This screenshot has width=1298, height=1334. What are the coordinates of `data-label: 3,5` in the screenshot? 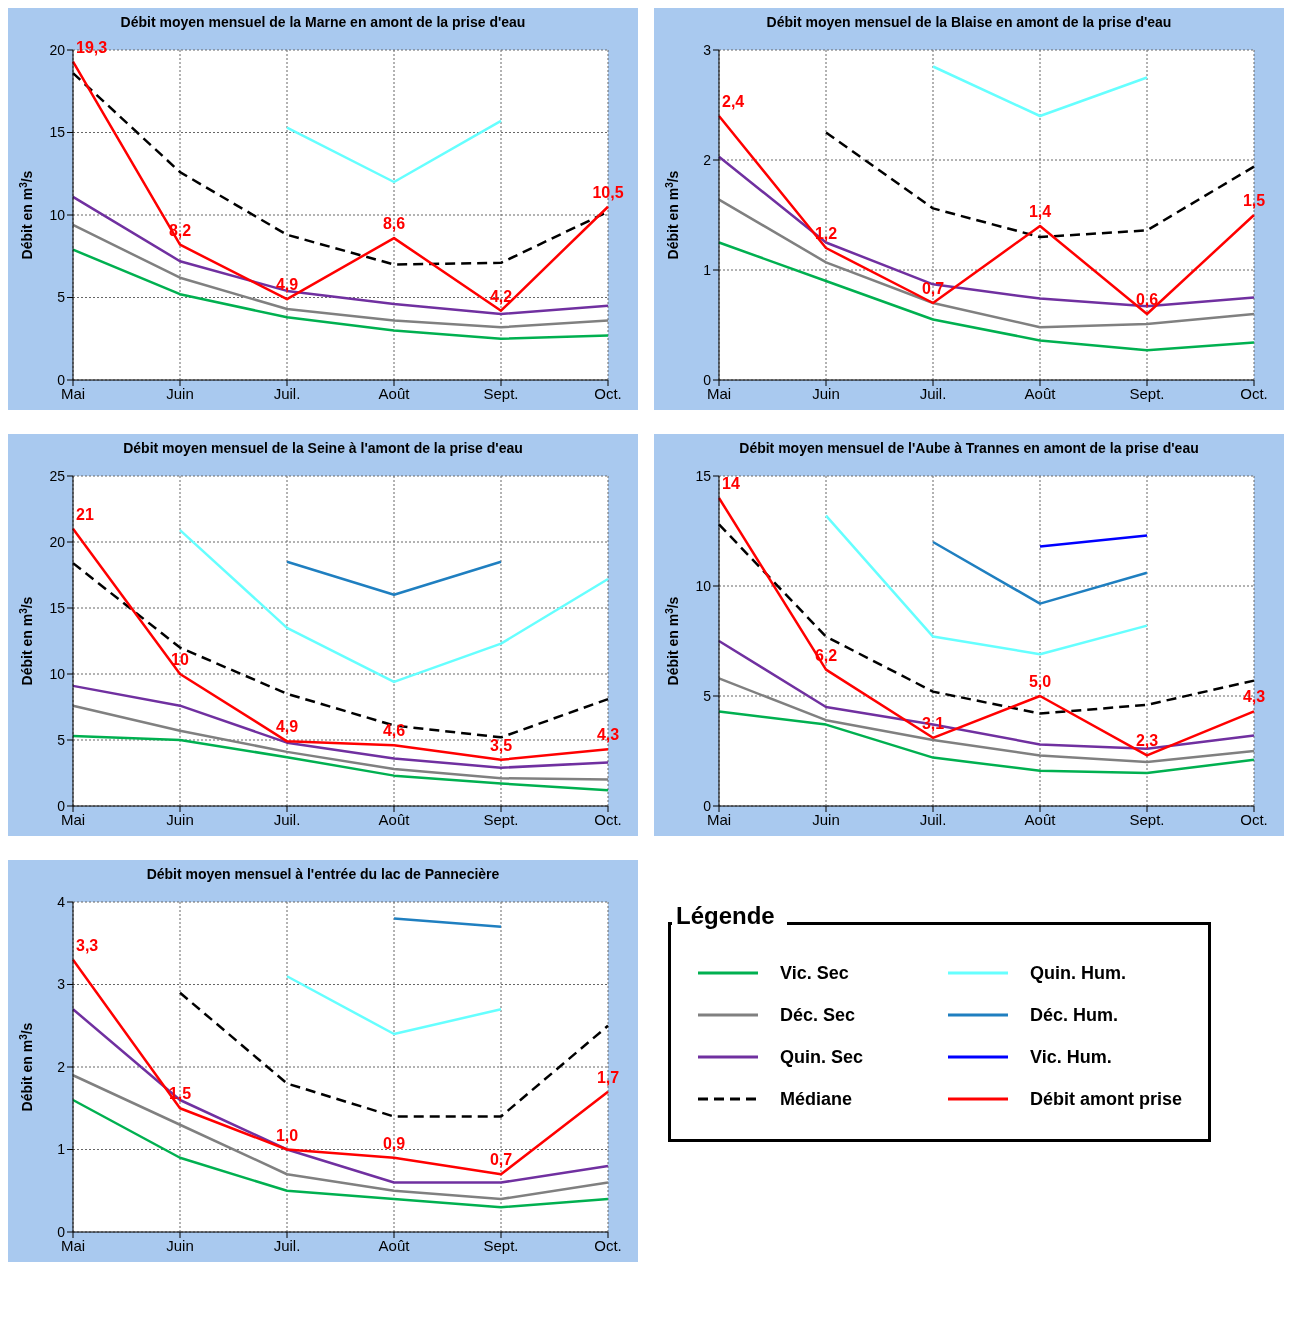 It's located at (501, 745).